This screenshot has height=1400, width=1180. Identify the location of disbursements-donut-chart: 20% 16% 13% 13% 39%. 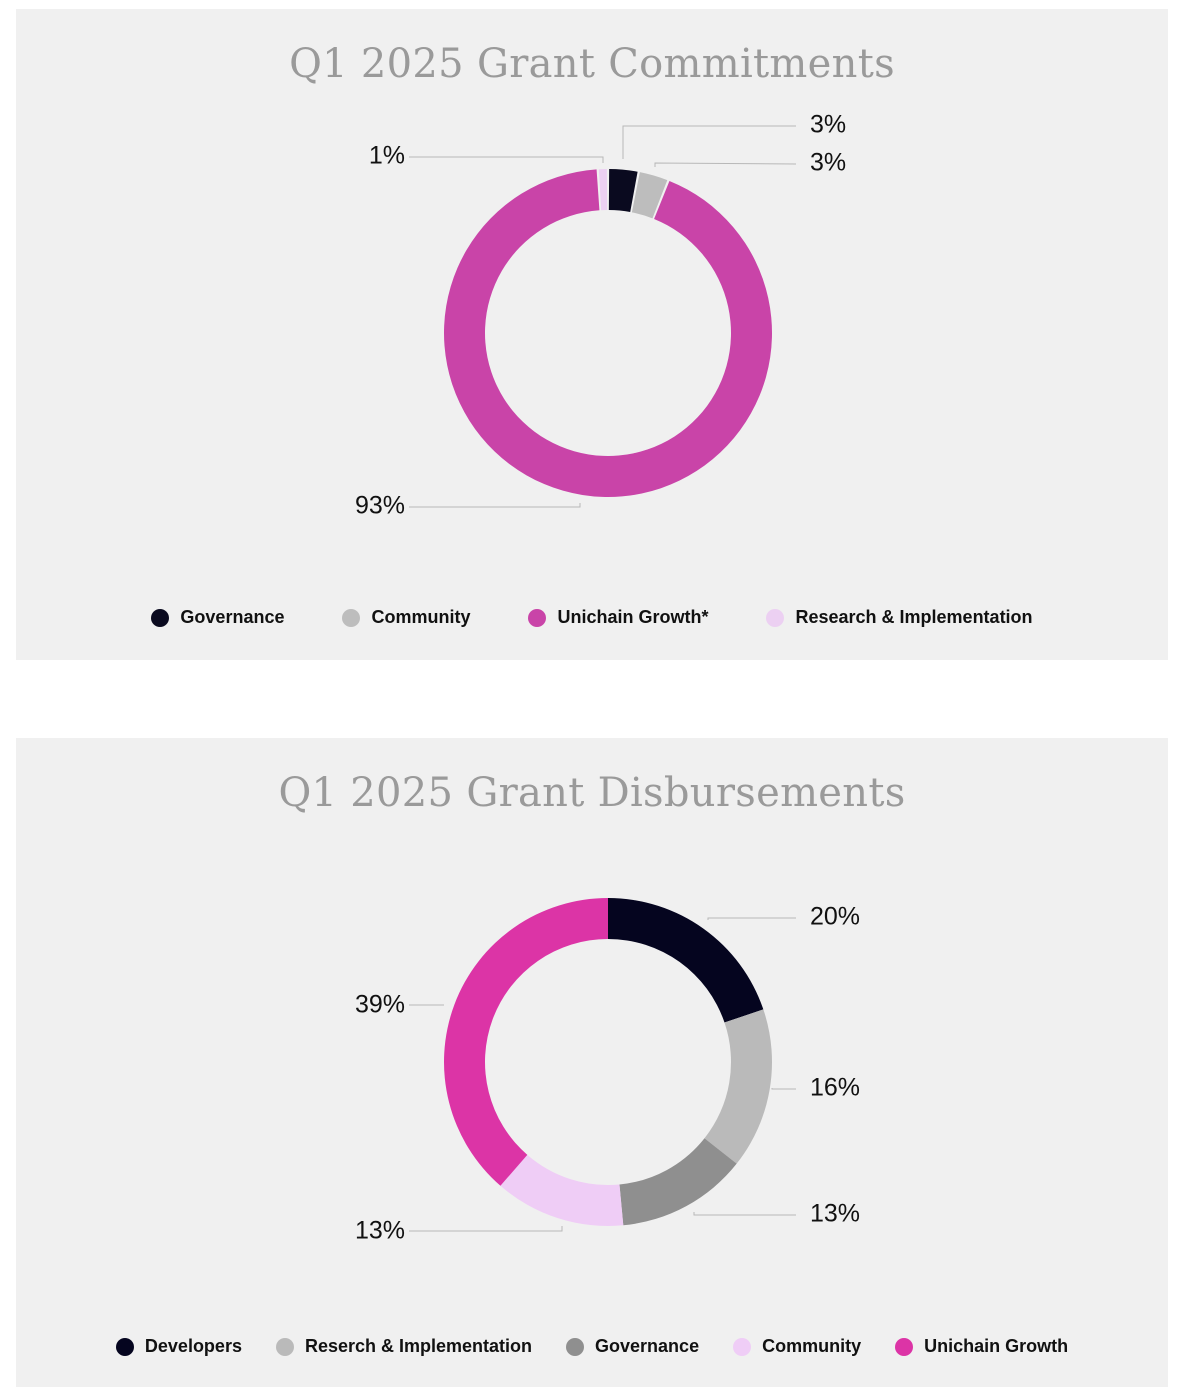
(607, 1071).